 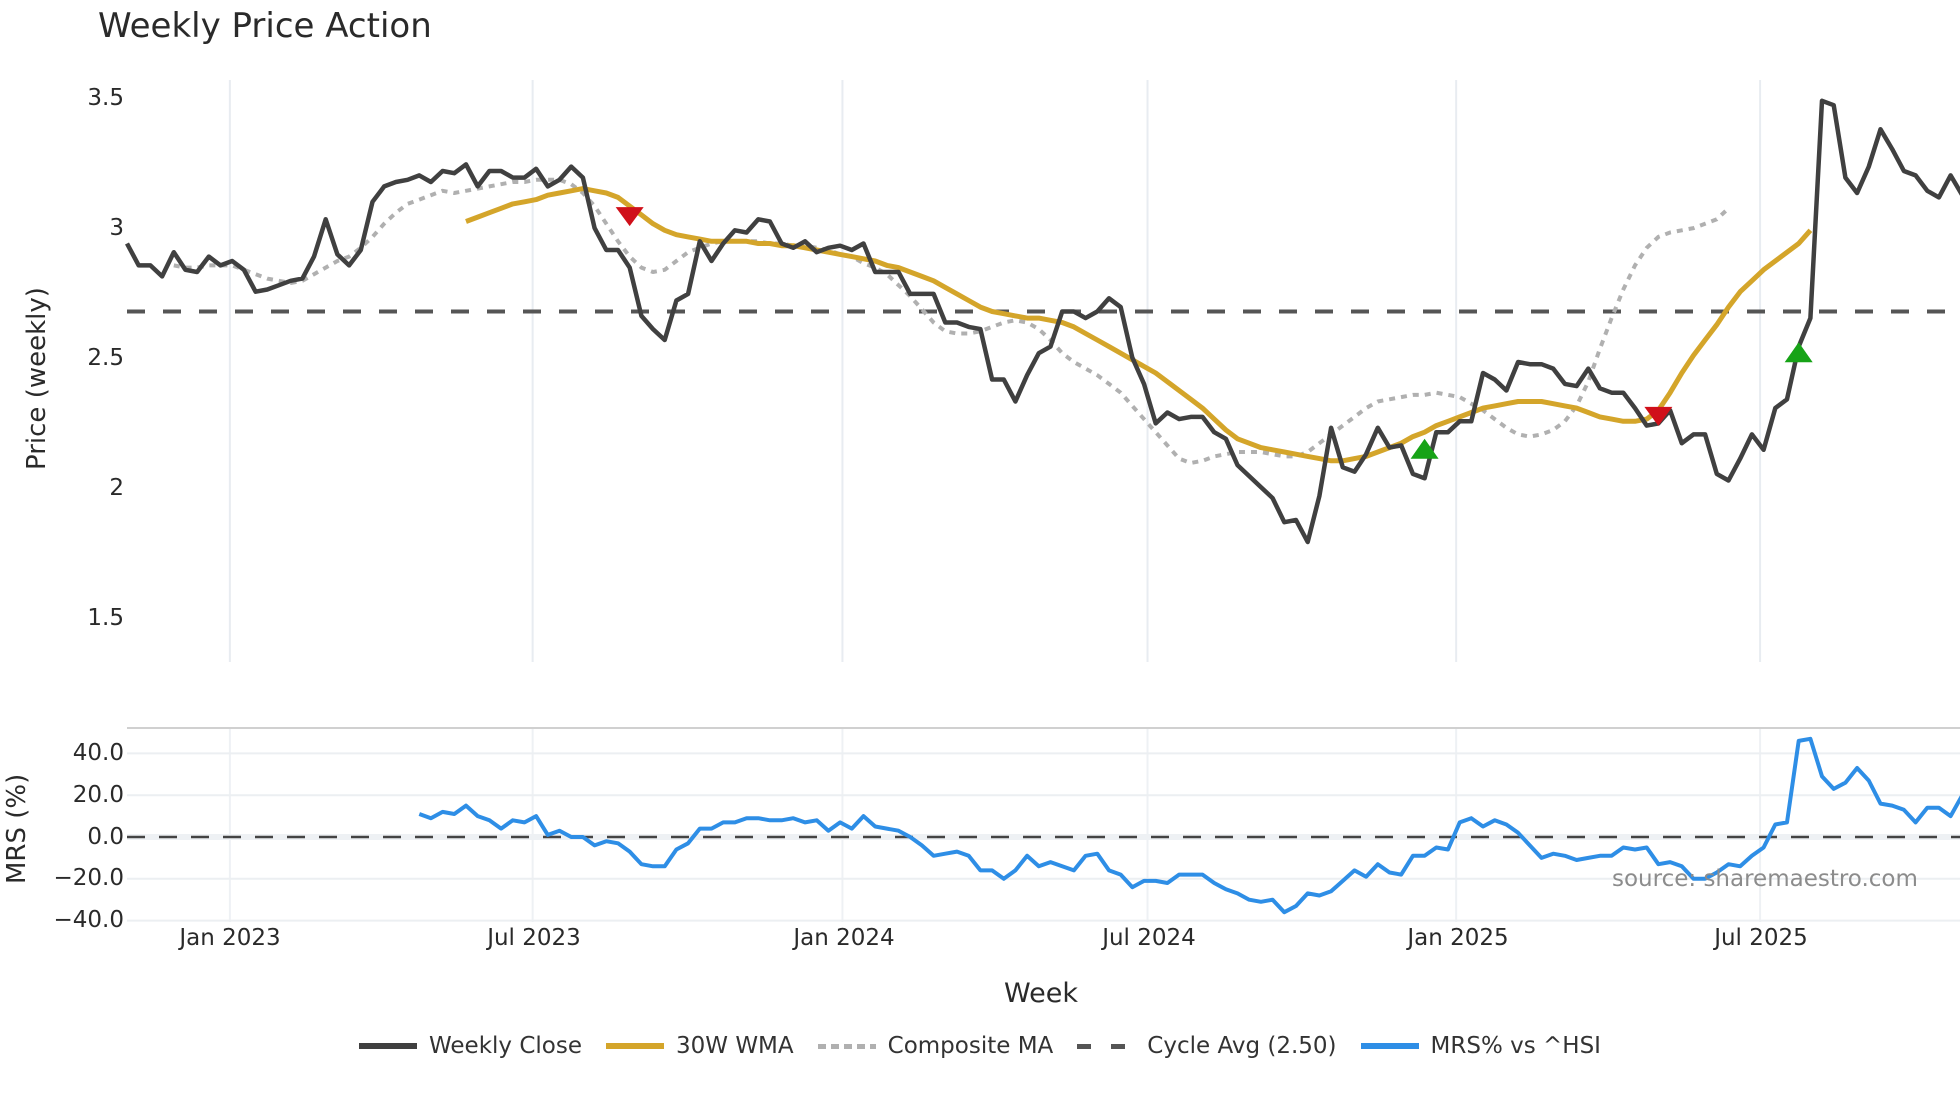 I want to click on x-tick: Jul 2024, so click(x=1149, y=938).